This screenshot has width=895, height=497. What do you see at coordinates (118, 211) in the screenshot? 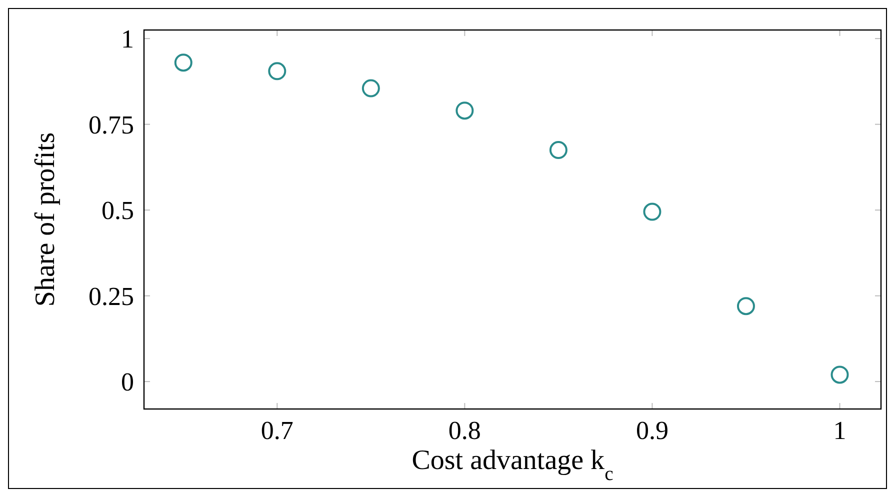
I see `y-tick-label: 0.5` at bounding box center [118, 211].